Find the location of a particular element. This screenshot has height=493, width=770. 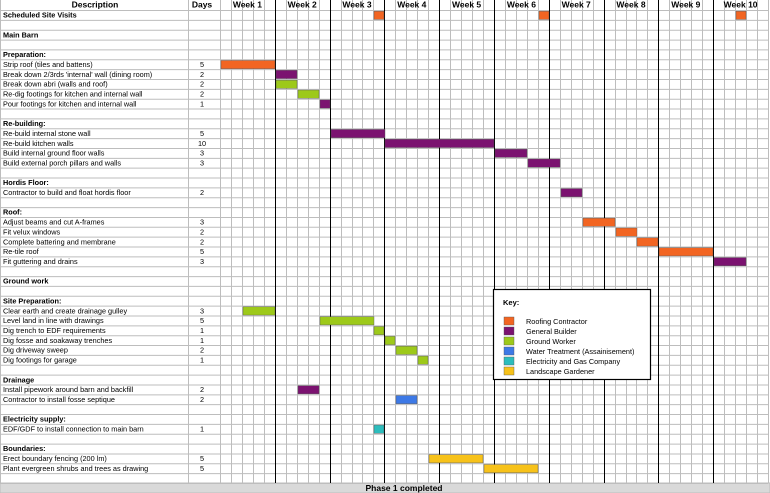

row-heading: Main Barn is located at coordinates (20, 34).